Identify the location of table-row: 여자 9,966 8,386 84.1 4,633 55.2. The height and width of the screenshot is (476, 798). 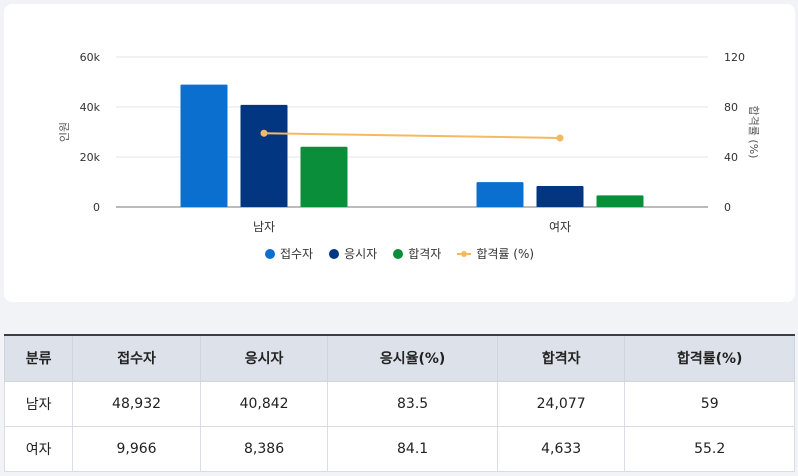
(399, 448).